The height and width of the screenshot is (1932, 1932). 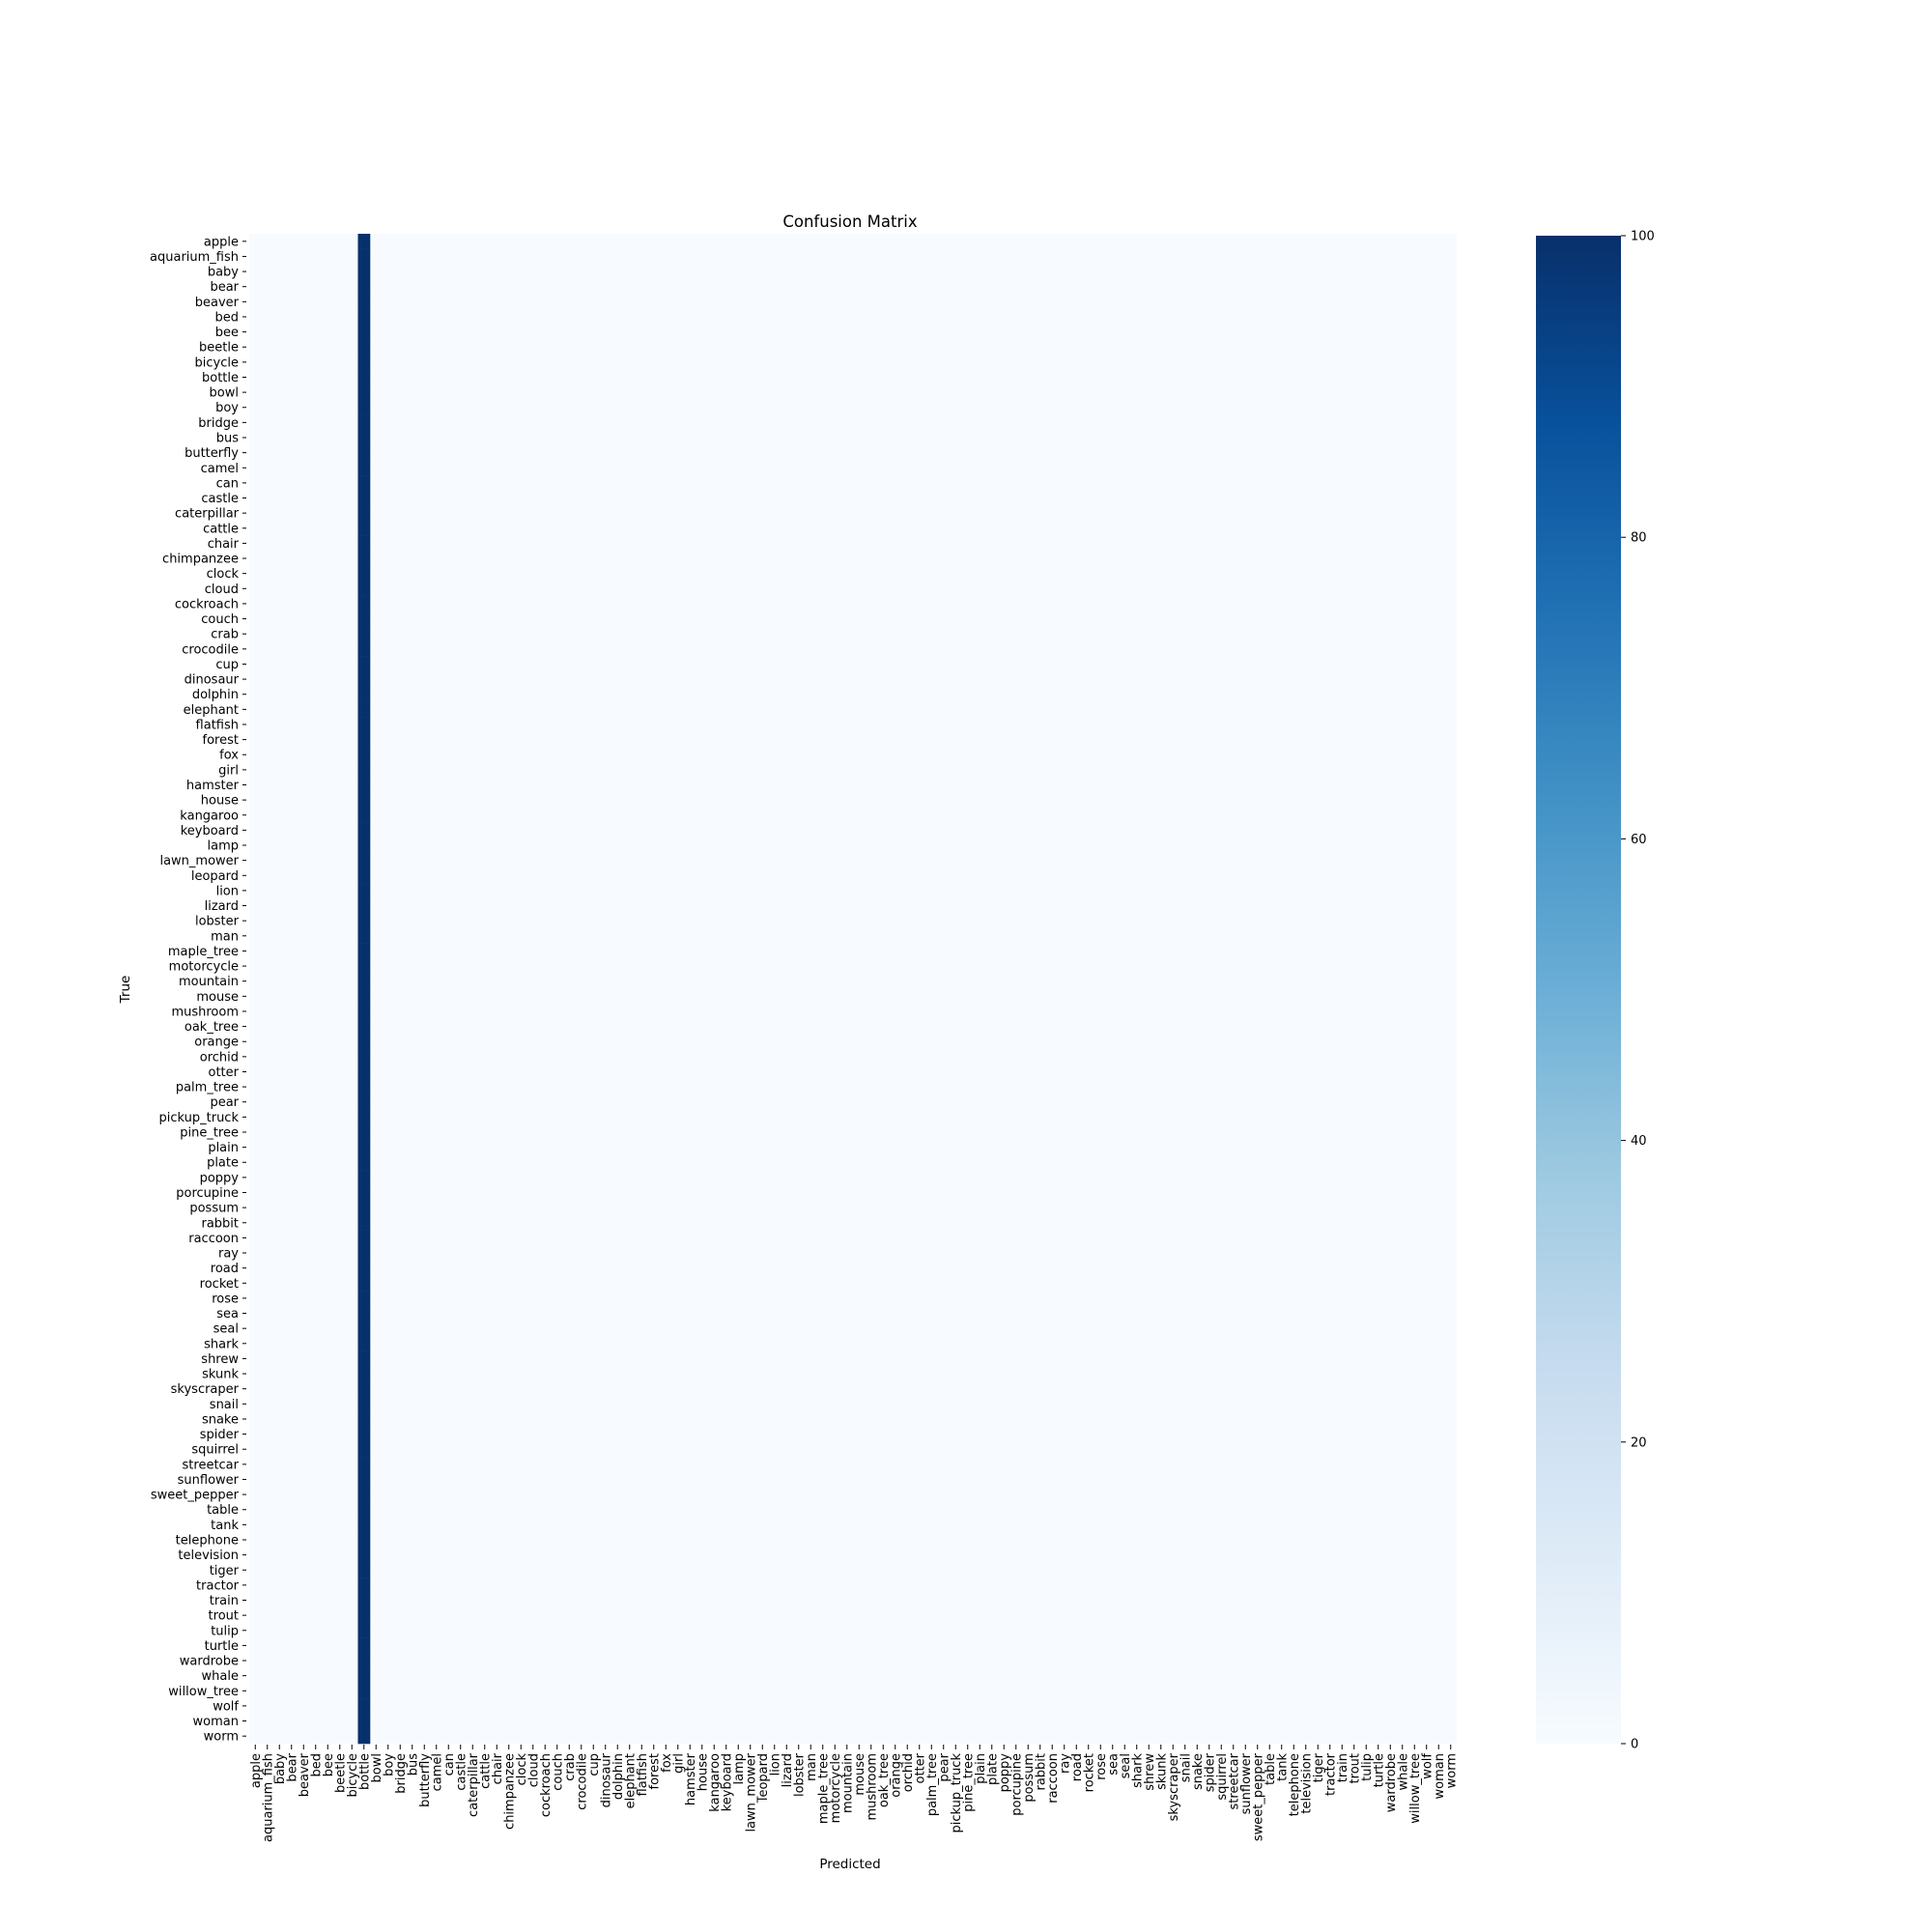 I want to click on y-tick-label: mountain, so click(x=209, y=982).